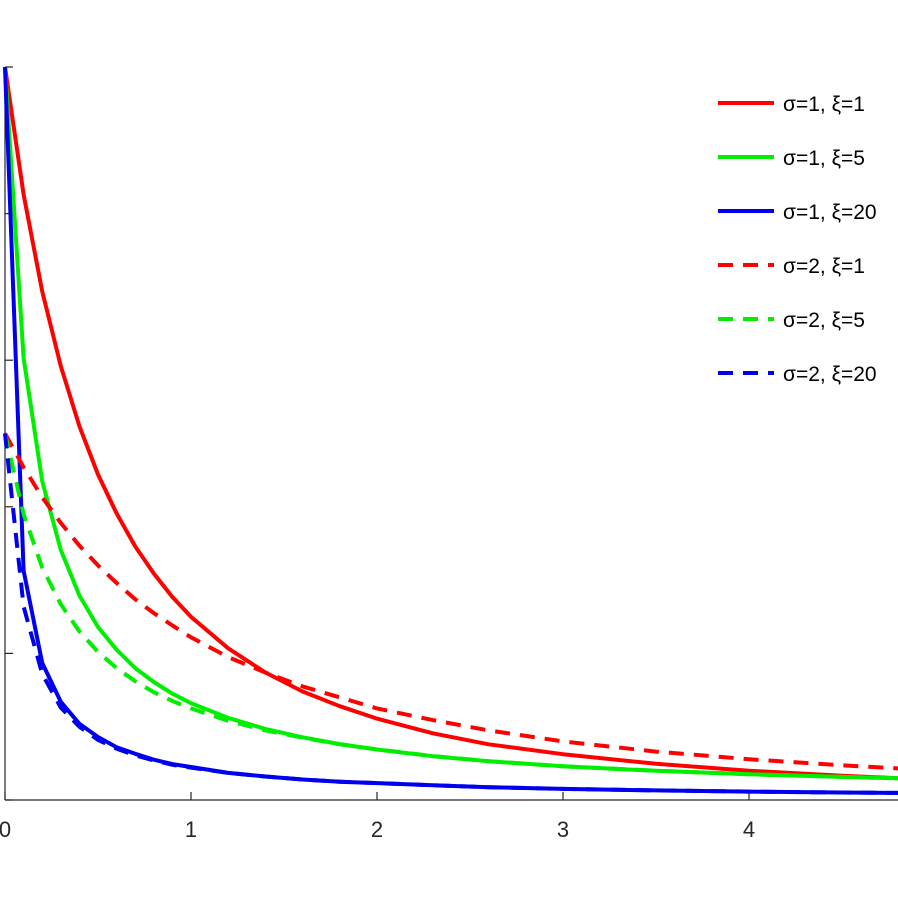  What do you see at coordinates (824, 266) in the screenshot?
I see `legend-label-4: σ=2, ξ=1` at bounding box center [824, 266].